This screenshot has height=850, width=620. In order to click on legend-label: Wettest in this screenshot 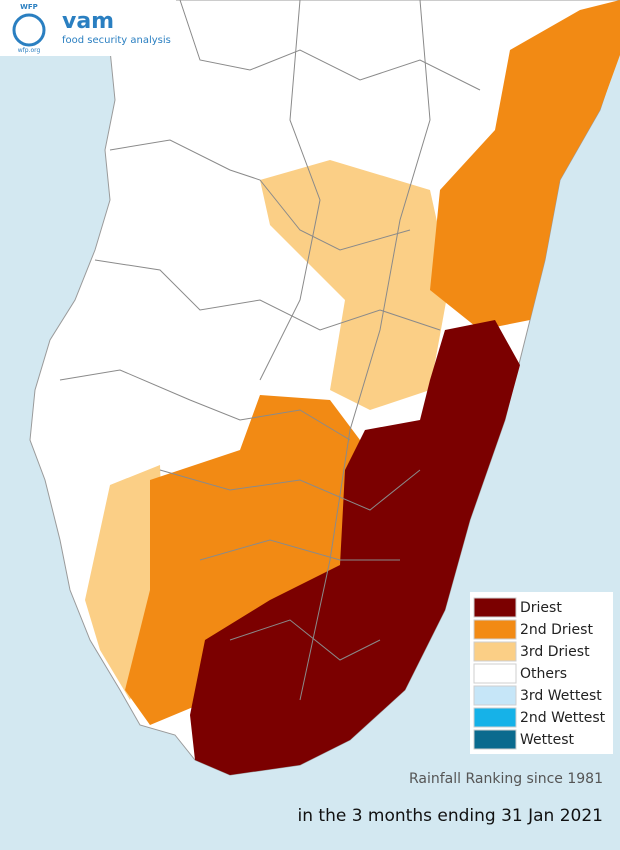, I will do `click(547, 740)`.